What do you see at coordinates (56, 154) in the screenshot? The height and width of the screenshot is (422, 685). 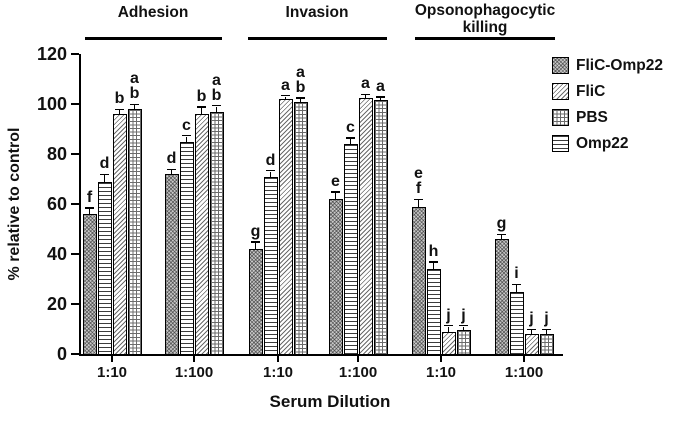 I see `y-tick-label: 80` at bounding box center [56, 154].